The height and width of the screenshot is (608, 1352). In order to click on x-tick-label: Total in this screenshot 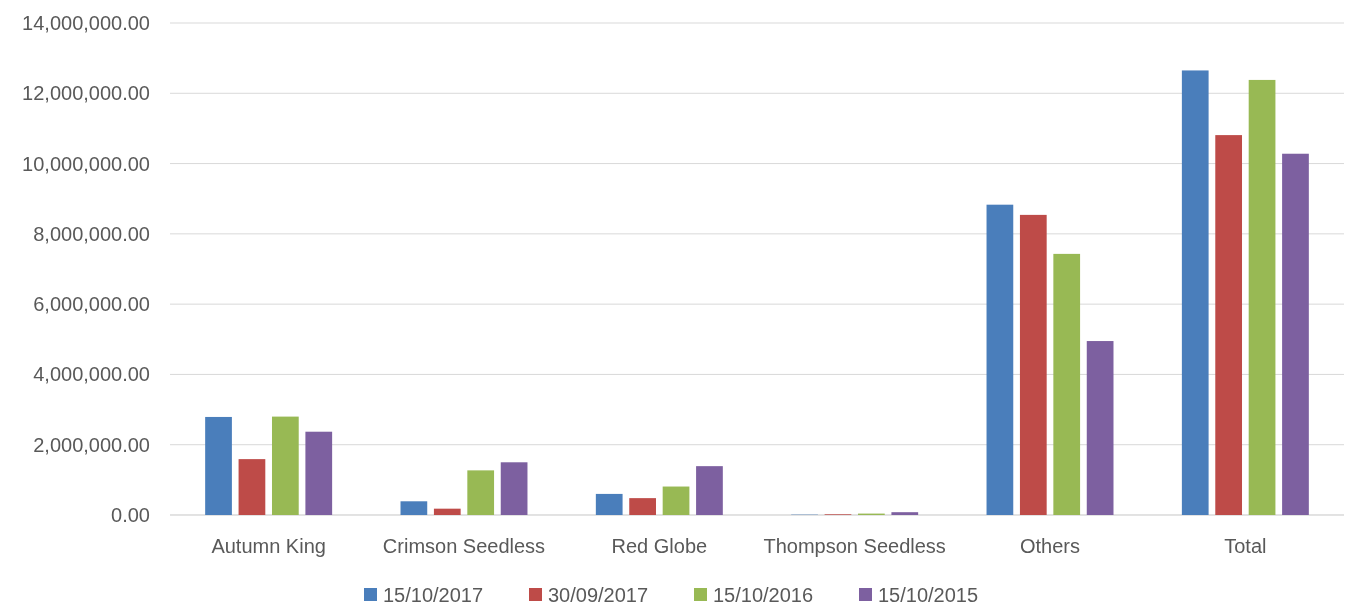, I will do `click(1245, 546)`.